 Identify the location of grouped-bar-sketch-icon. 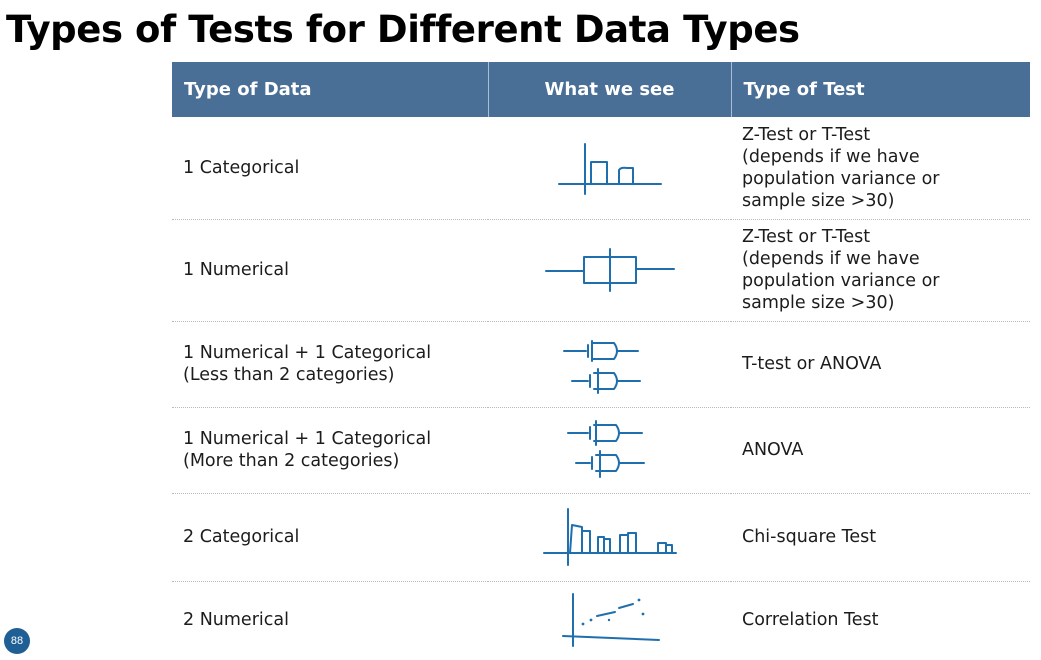
(609, 537).